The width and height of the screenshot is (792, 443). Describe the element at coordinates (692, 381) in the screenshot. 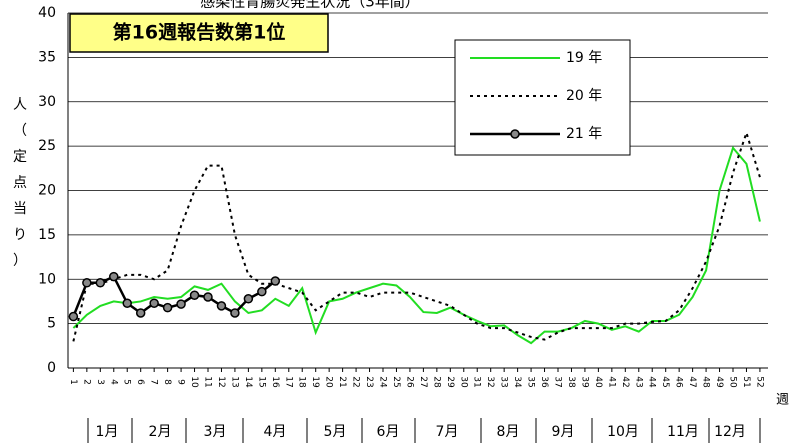

I see `x-tick-label: 47` at that location.